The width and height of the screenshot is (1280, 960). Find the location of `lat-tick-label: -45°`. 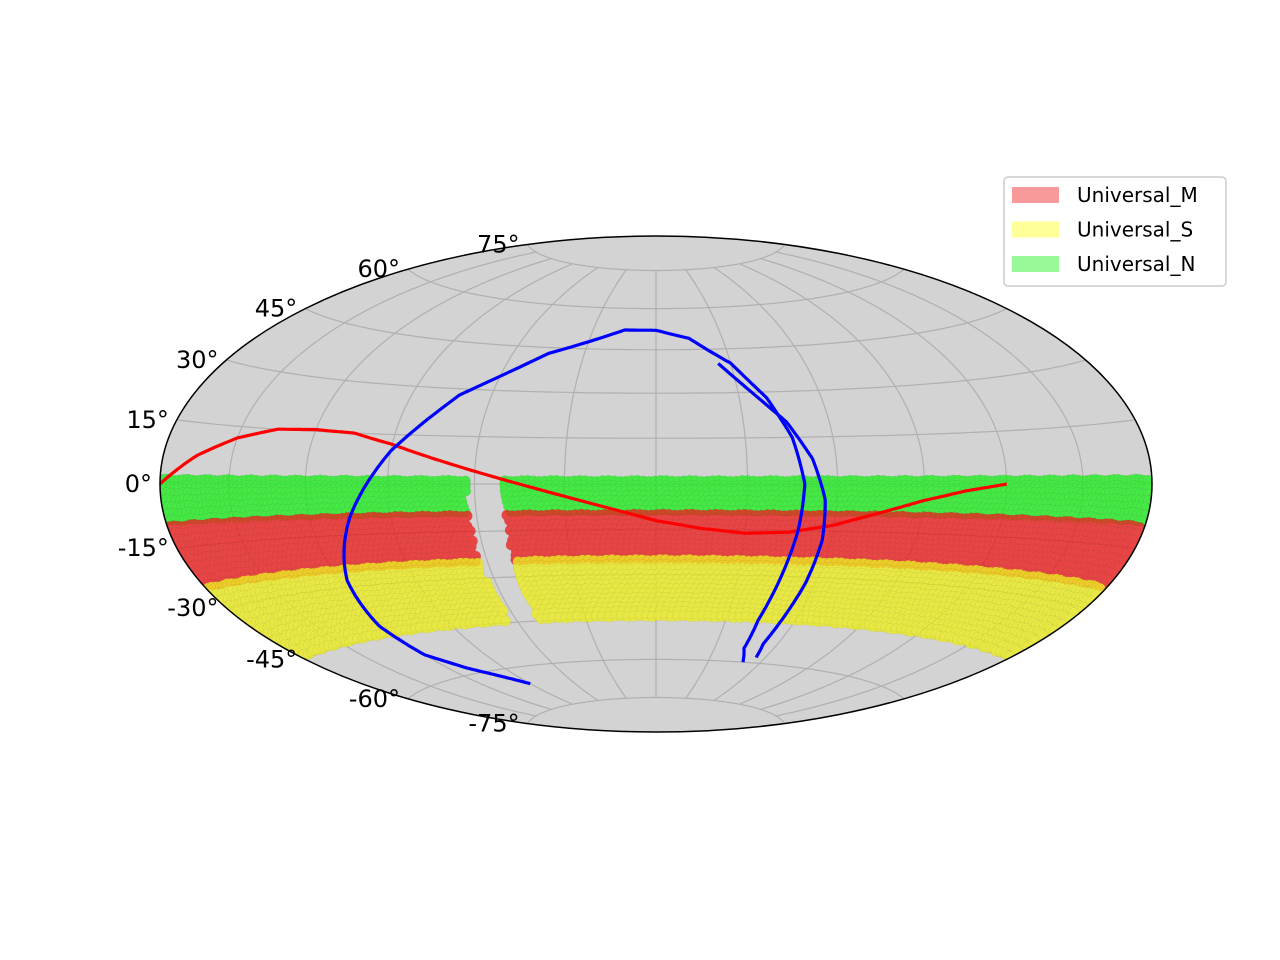

lat-tick-label: -45° is located at coordinates (271, 659).